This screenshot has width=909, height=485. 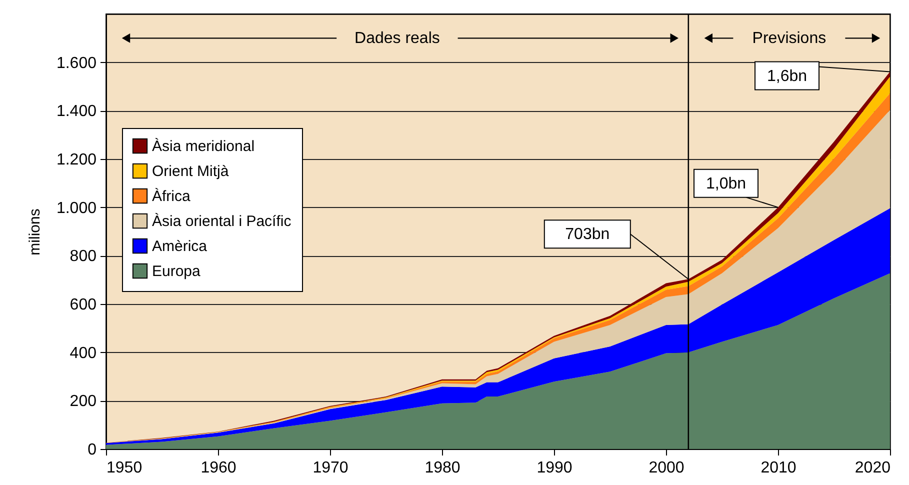 I want to click on legend-label: Àfrica, so click(x=171, y=196).